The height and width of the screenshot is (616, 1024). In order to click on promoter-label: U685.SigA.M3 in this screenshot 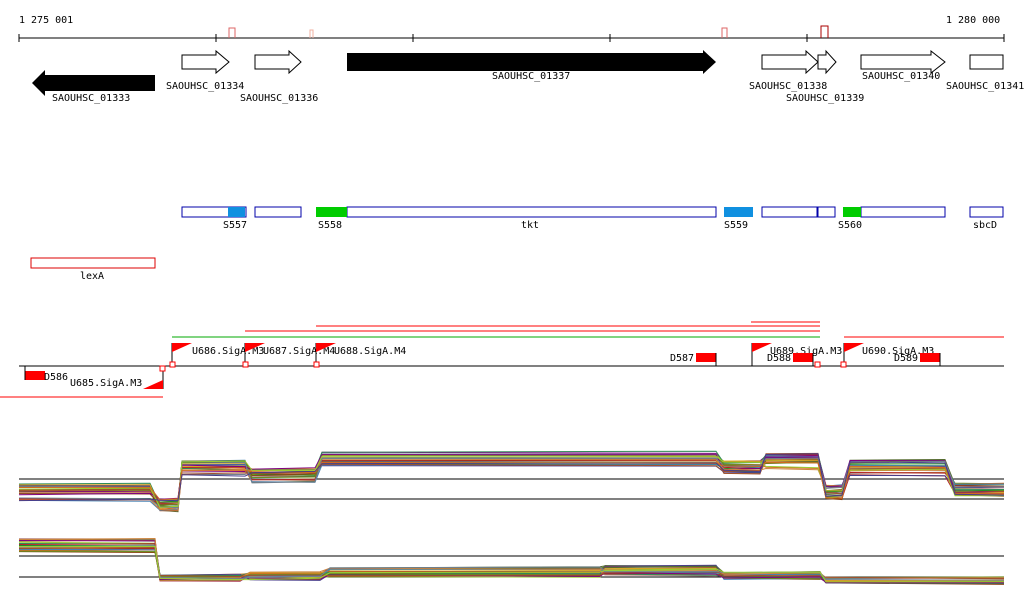, I will do `click(106, 383)`.